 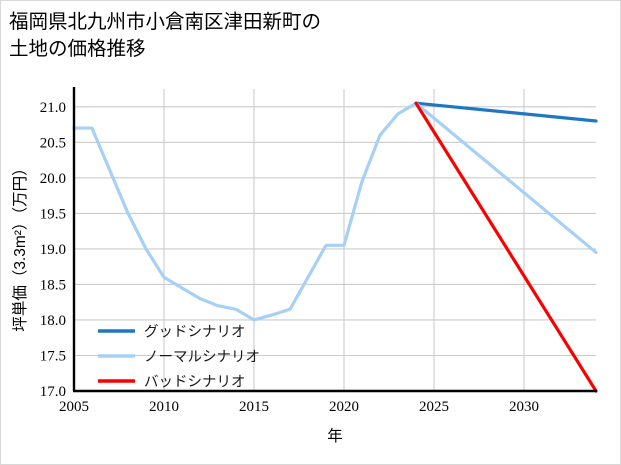 I want to click on y-axis-tick-label: 18.5, so click(x=53, y=286).